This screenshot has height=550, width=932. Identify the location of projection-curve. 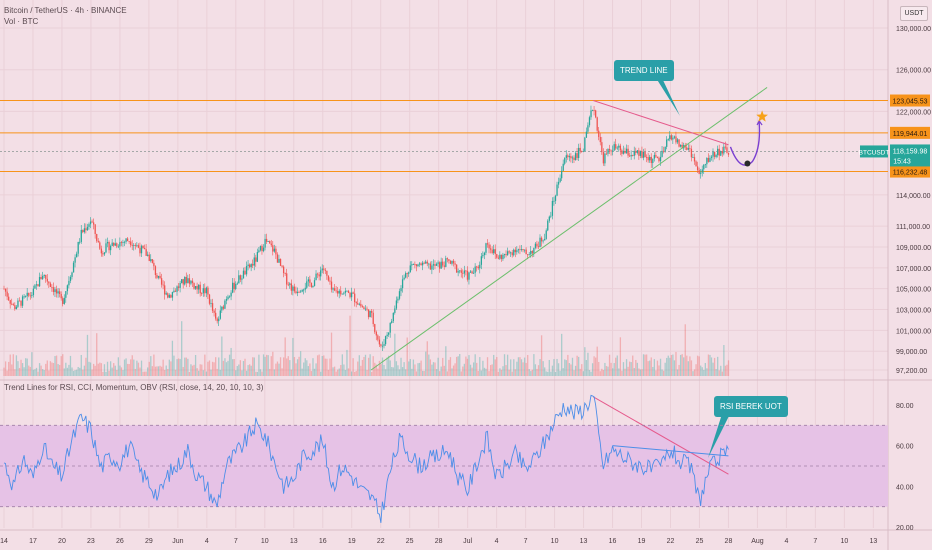
(745, 143).